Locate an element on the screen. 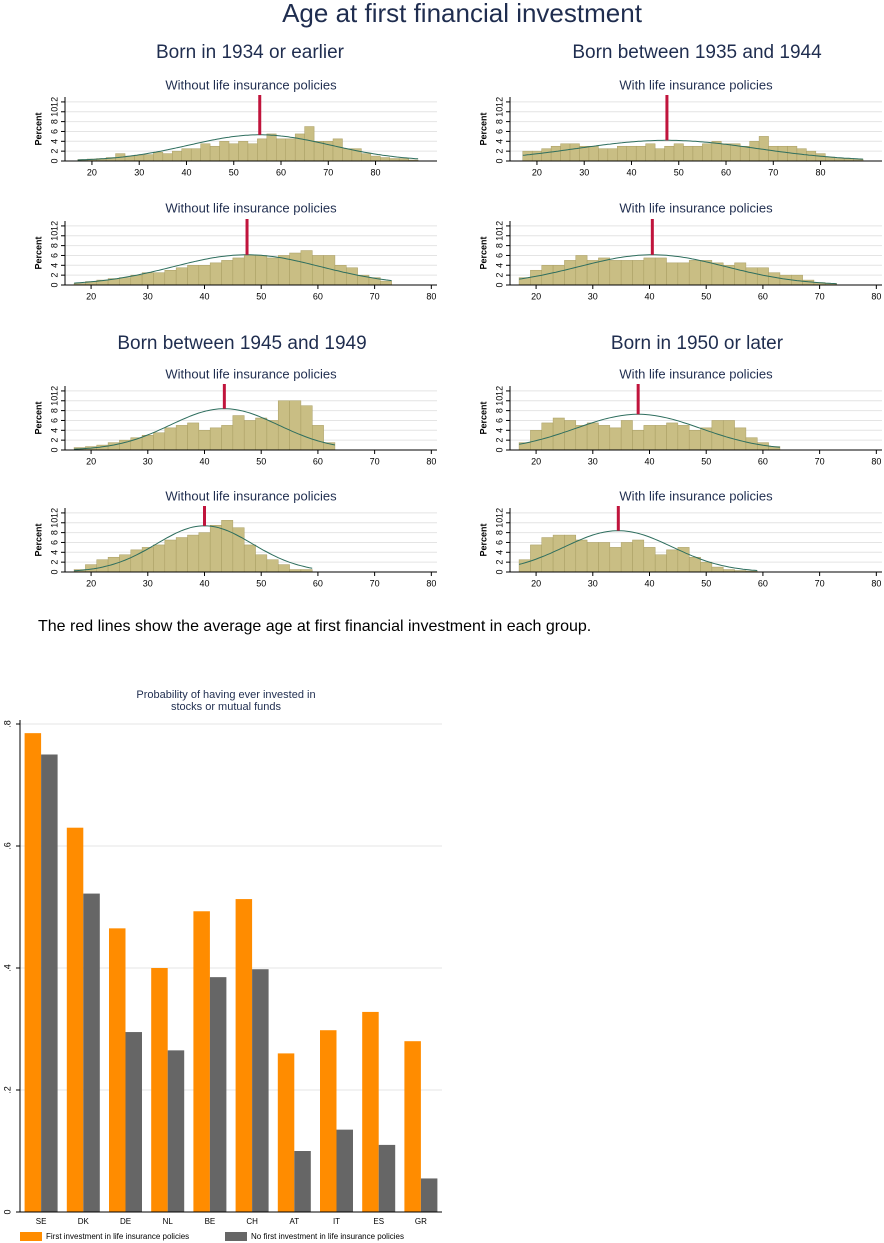 The image size is (884, 1243). hist-title: With life insurance policies is located at coordinates (696, 84).